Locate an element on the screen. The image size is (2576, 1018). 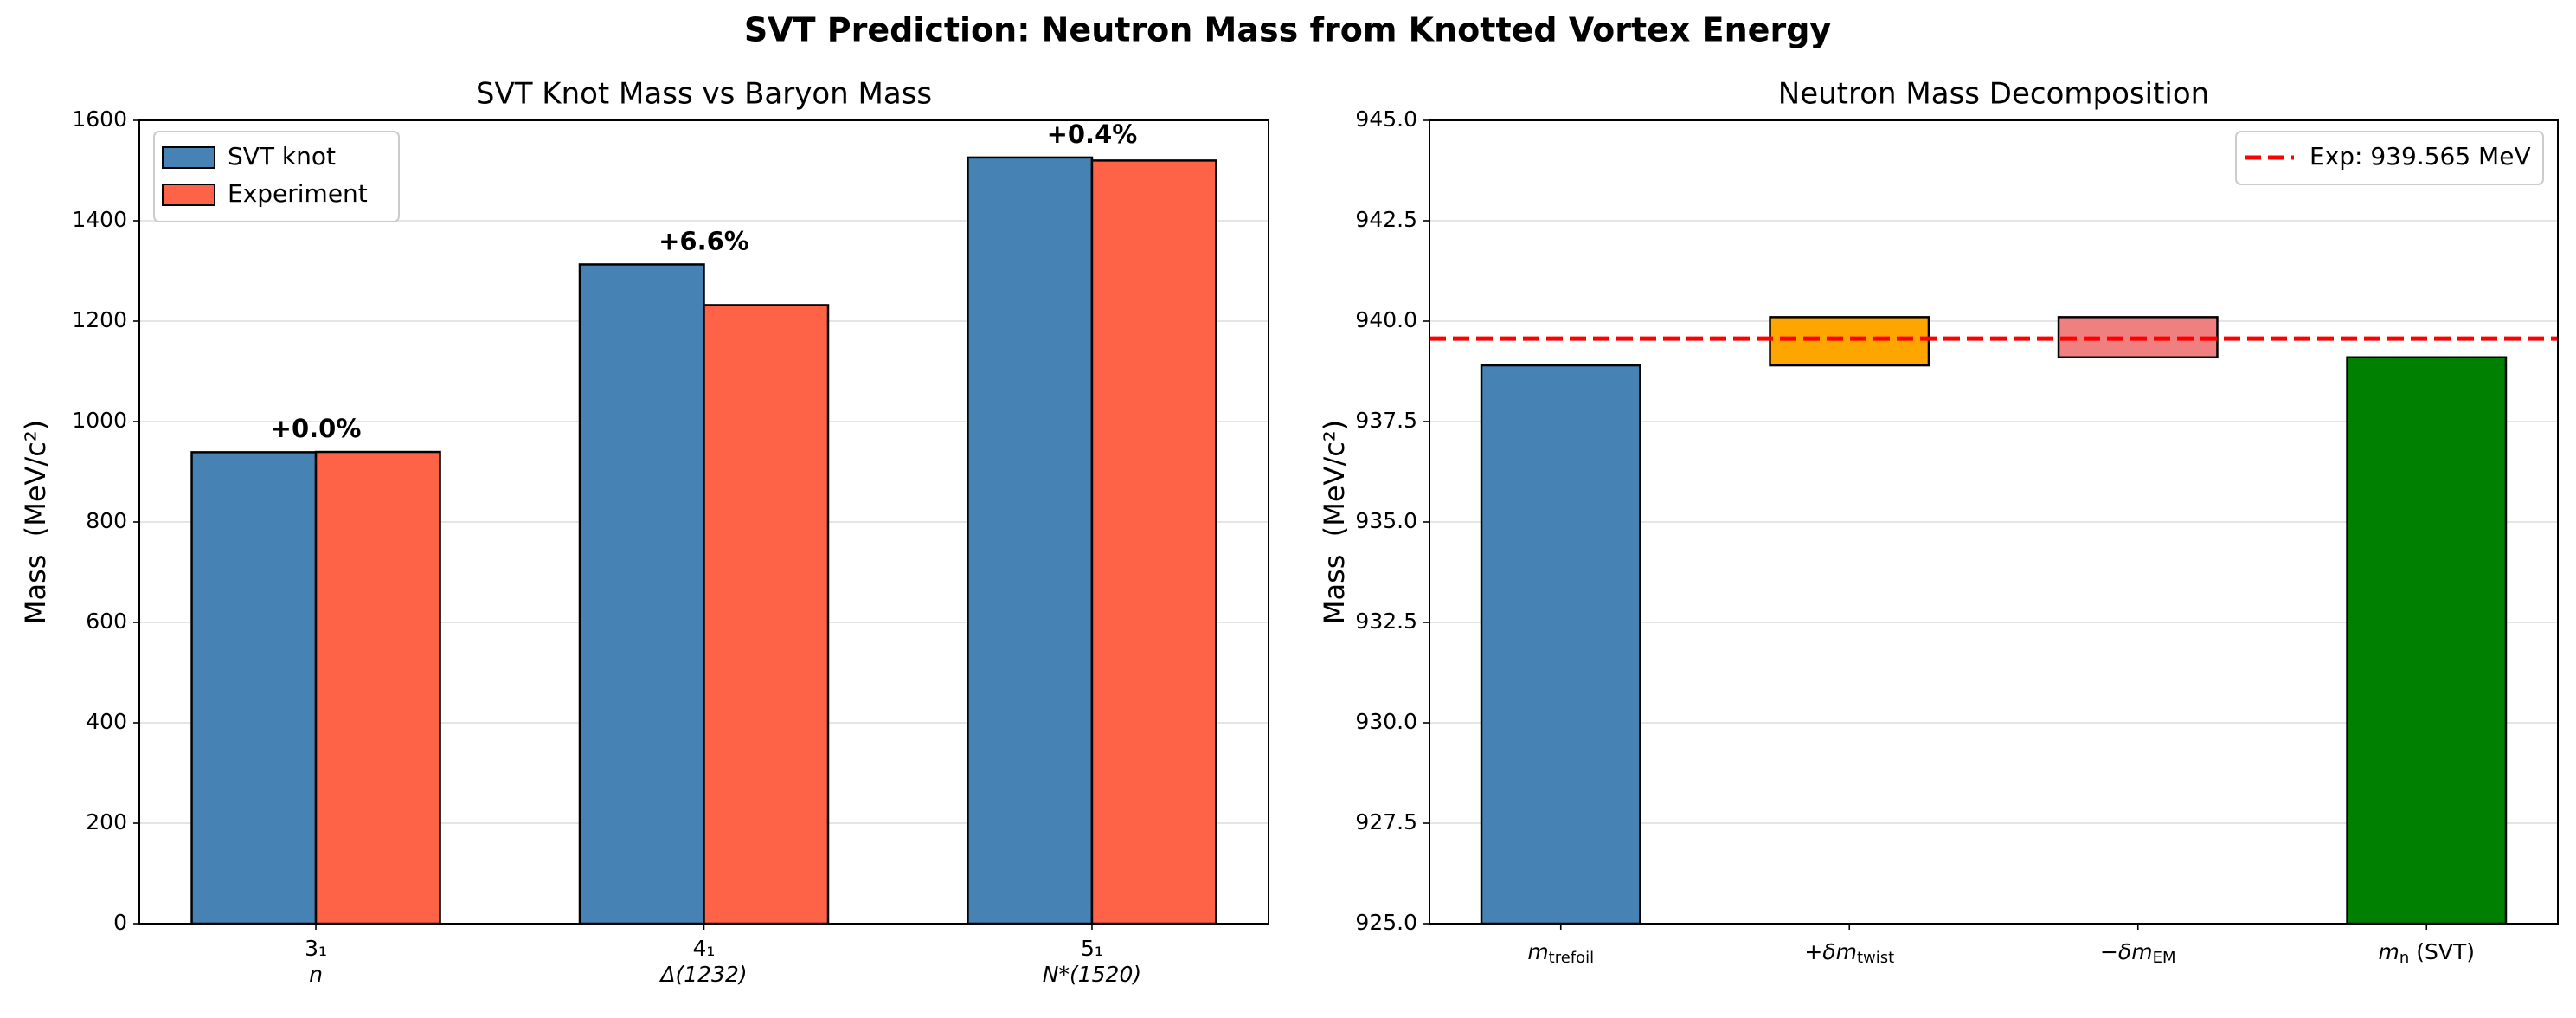
x-tick-label: 5₁ is located at coordinates (1092, 948).